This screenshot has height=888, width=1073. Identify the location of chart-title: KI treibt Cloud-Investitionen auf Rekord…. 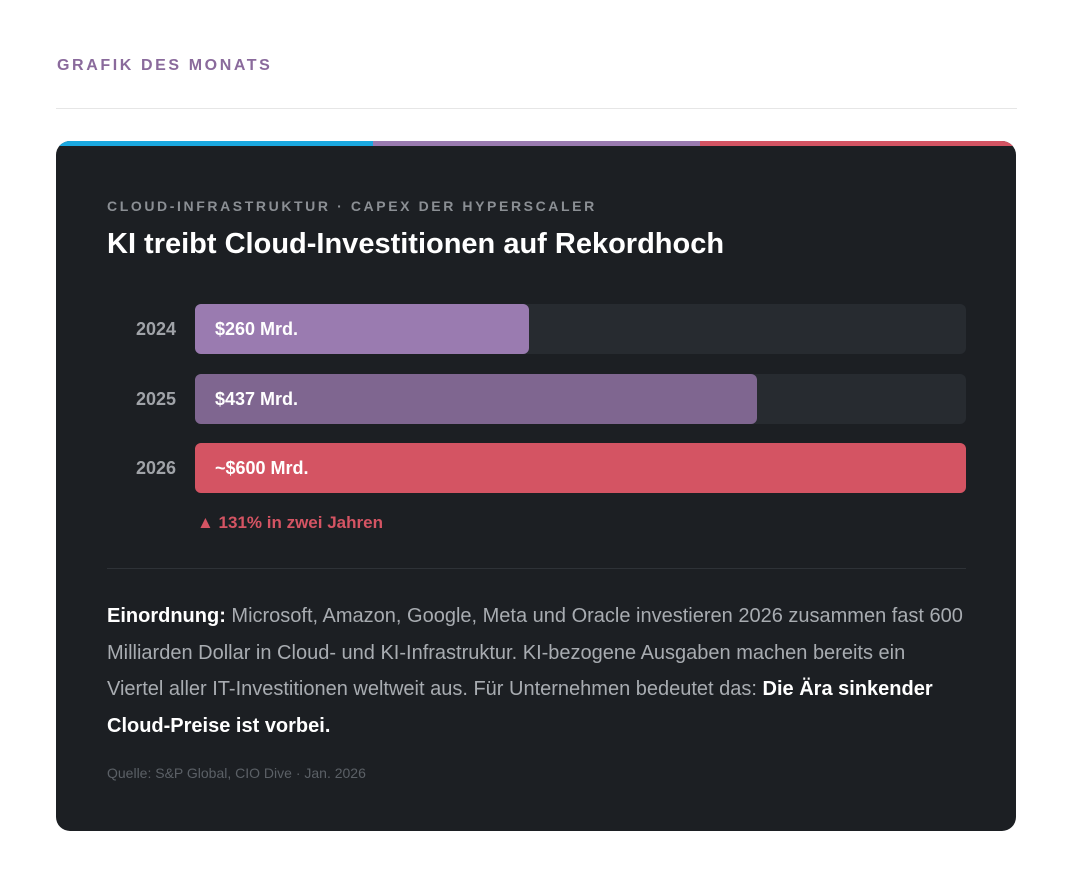
(416, 244).